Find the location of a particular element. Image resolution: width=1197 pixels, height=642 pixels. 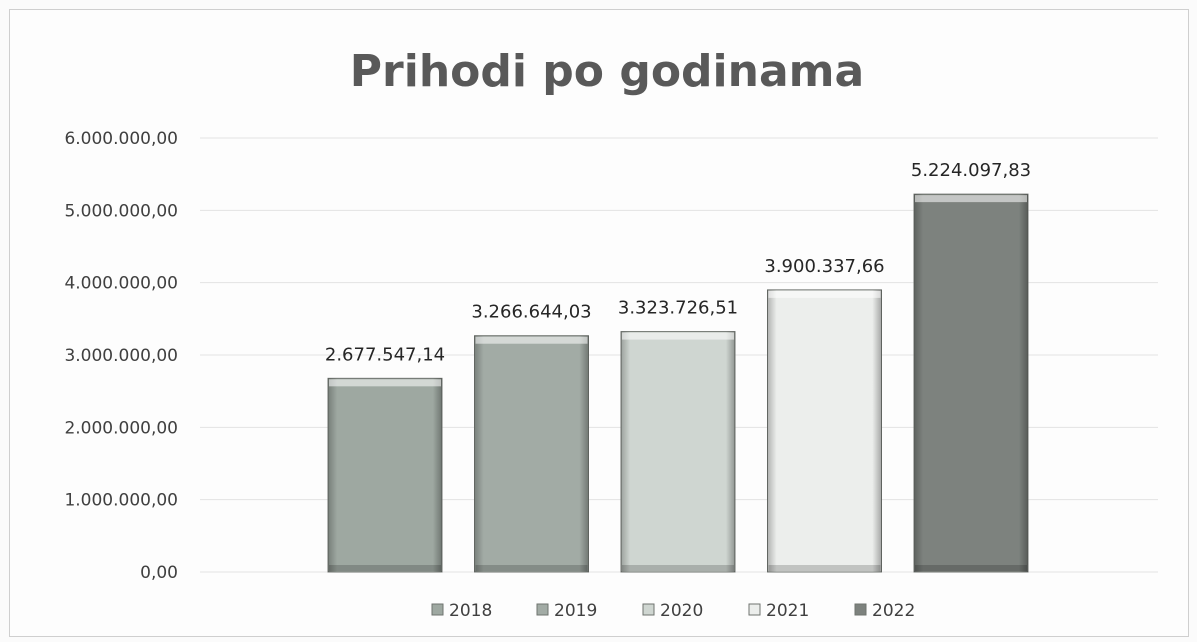

legend-label: 2020 is located at coordinates (681, 611).